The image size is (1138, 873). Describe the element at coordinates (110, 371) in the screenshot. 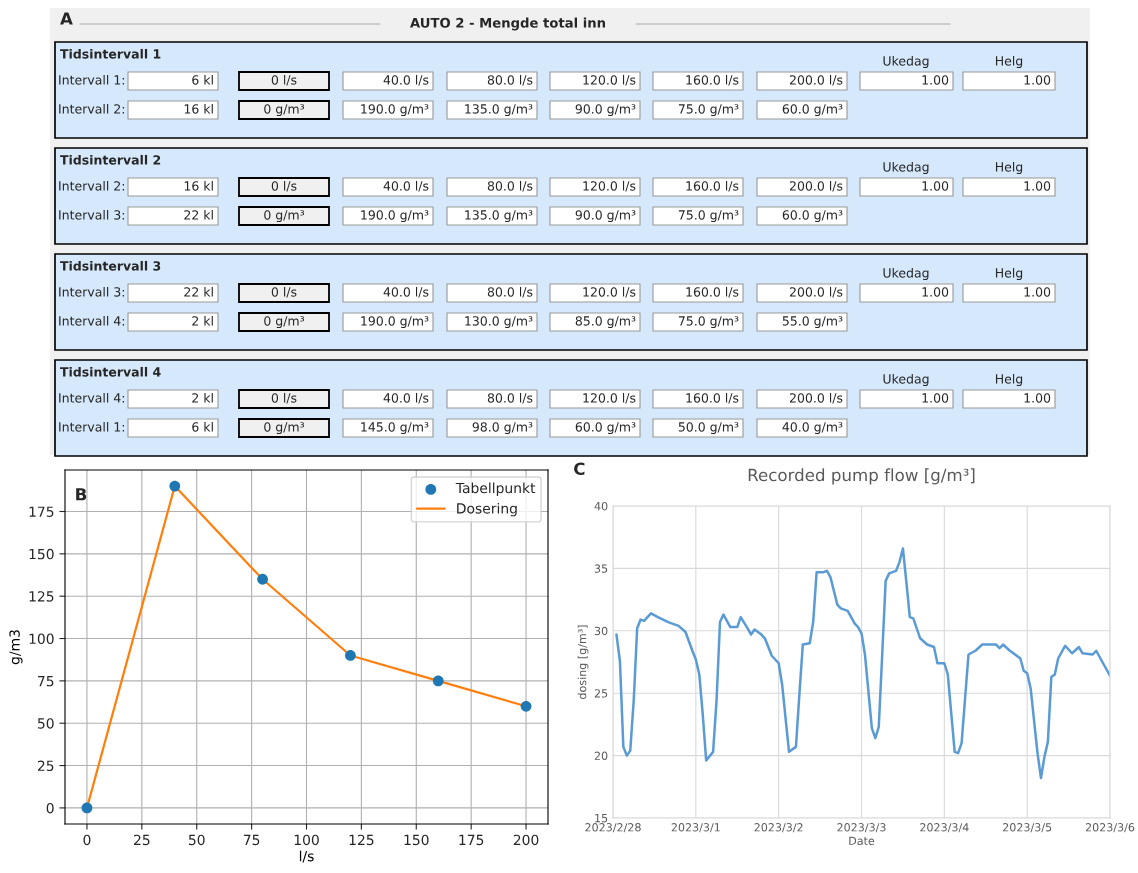

I see `text: Tidsintervall 4` at that location.